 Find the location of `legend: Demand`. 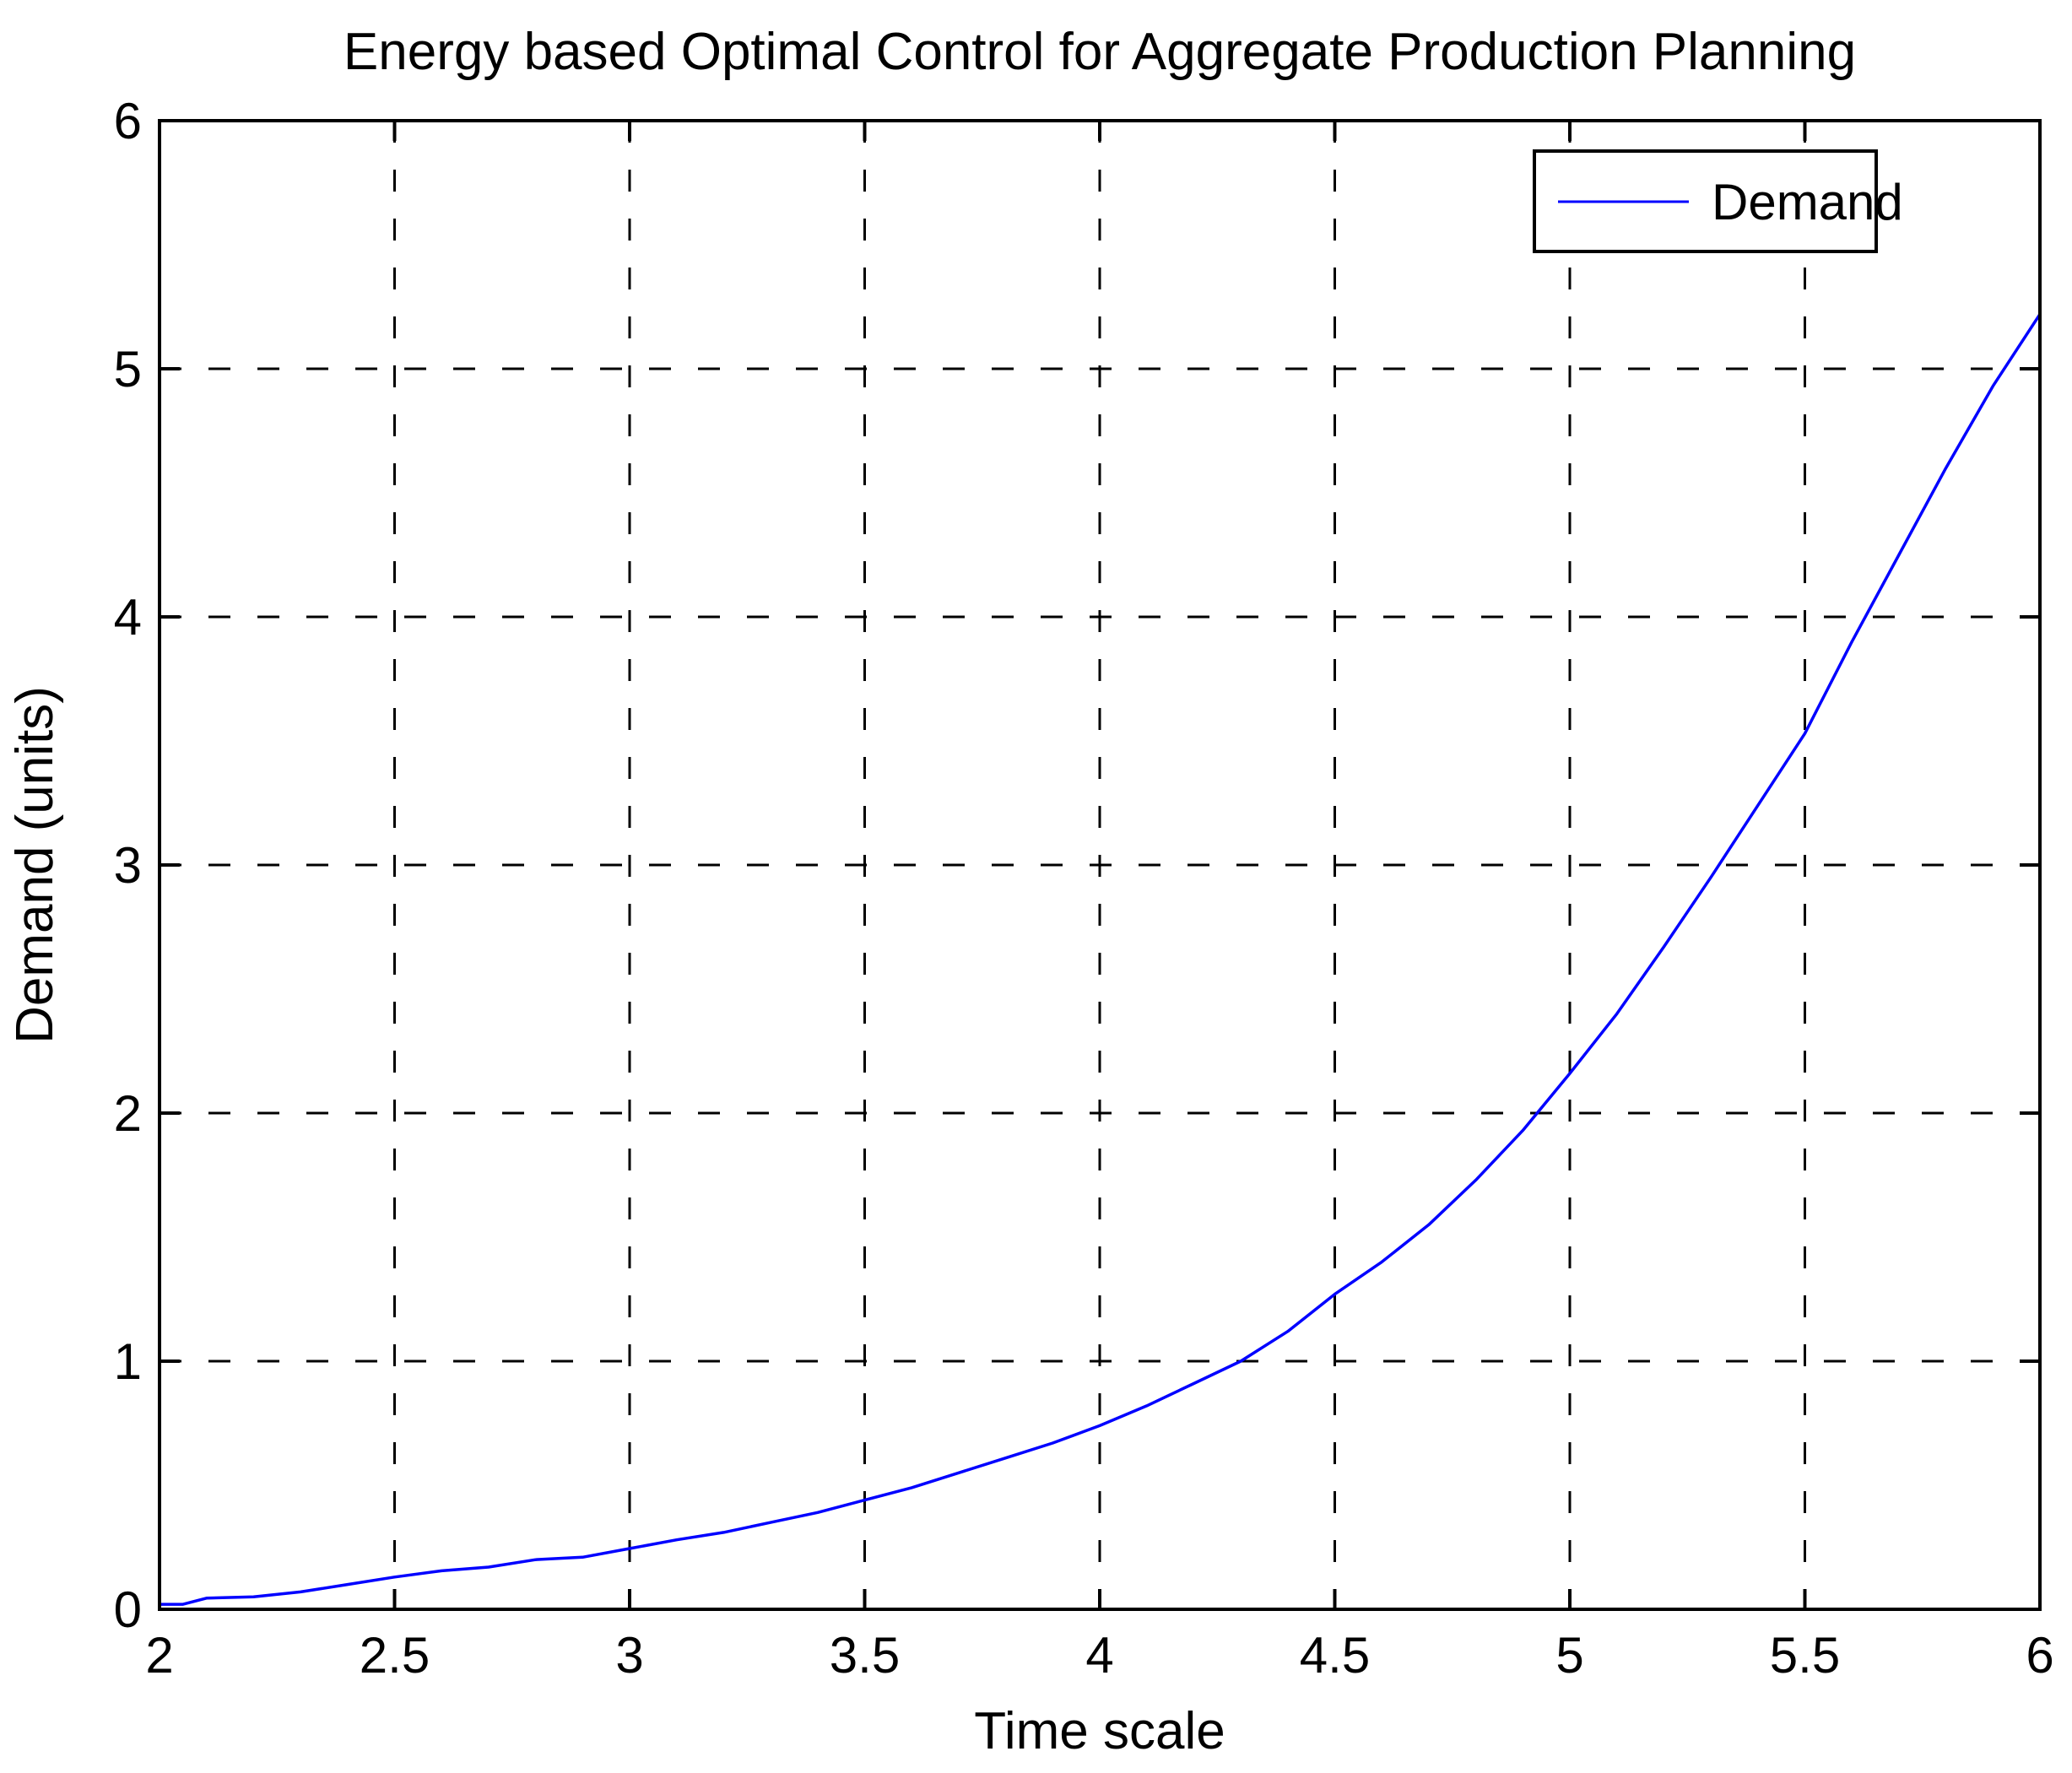

legend: Demand is located at coordinates (1718, 201).